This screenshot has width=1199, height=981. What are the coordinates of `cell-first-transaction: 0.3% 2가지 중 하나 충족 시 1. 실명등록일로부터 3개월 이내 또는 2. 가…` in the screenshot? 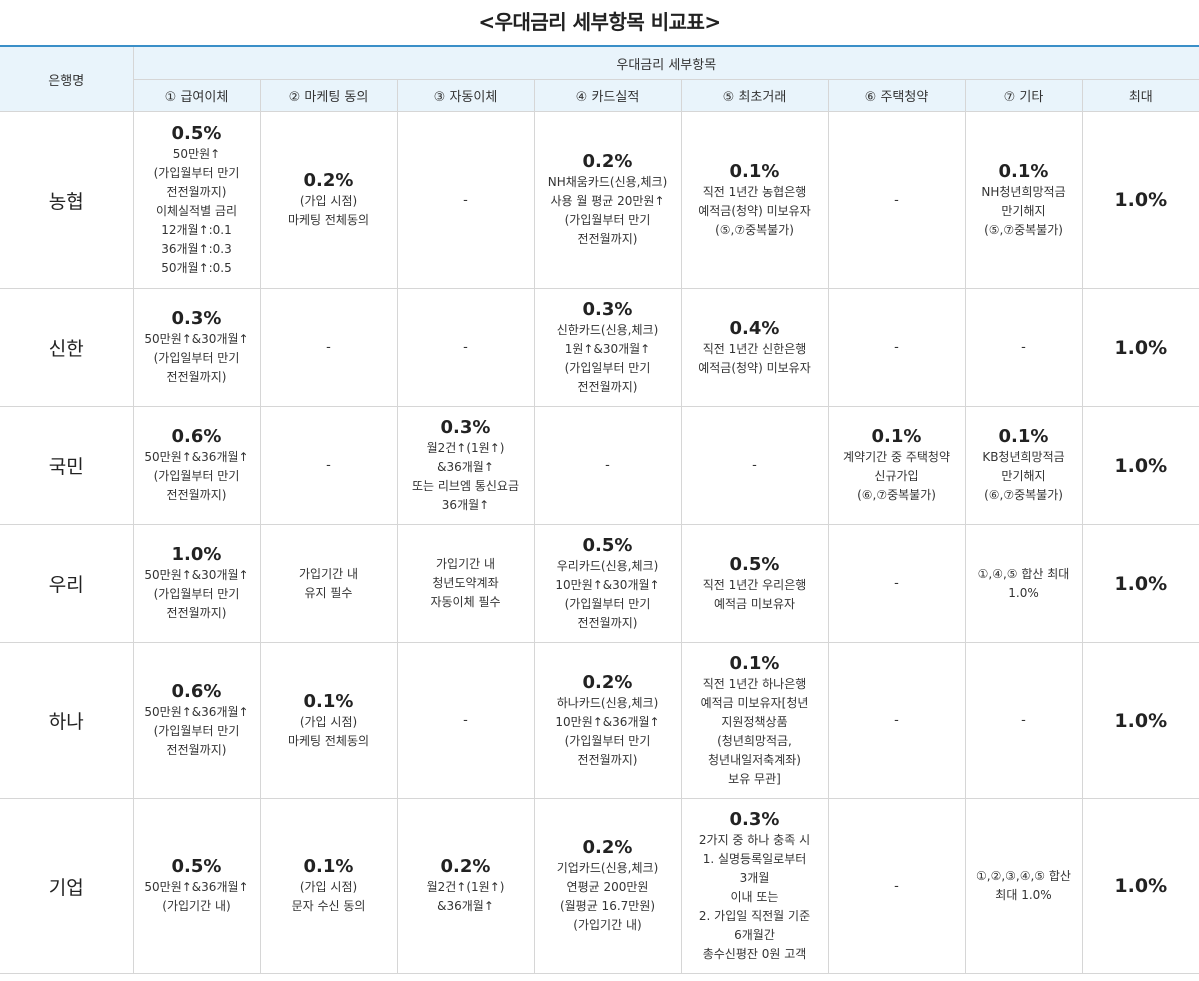 It's located at (754, 886).